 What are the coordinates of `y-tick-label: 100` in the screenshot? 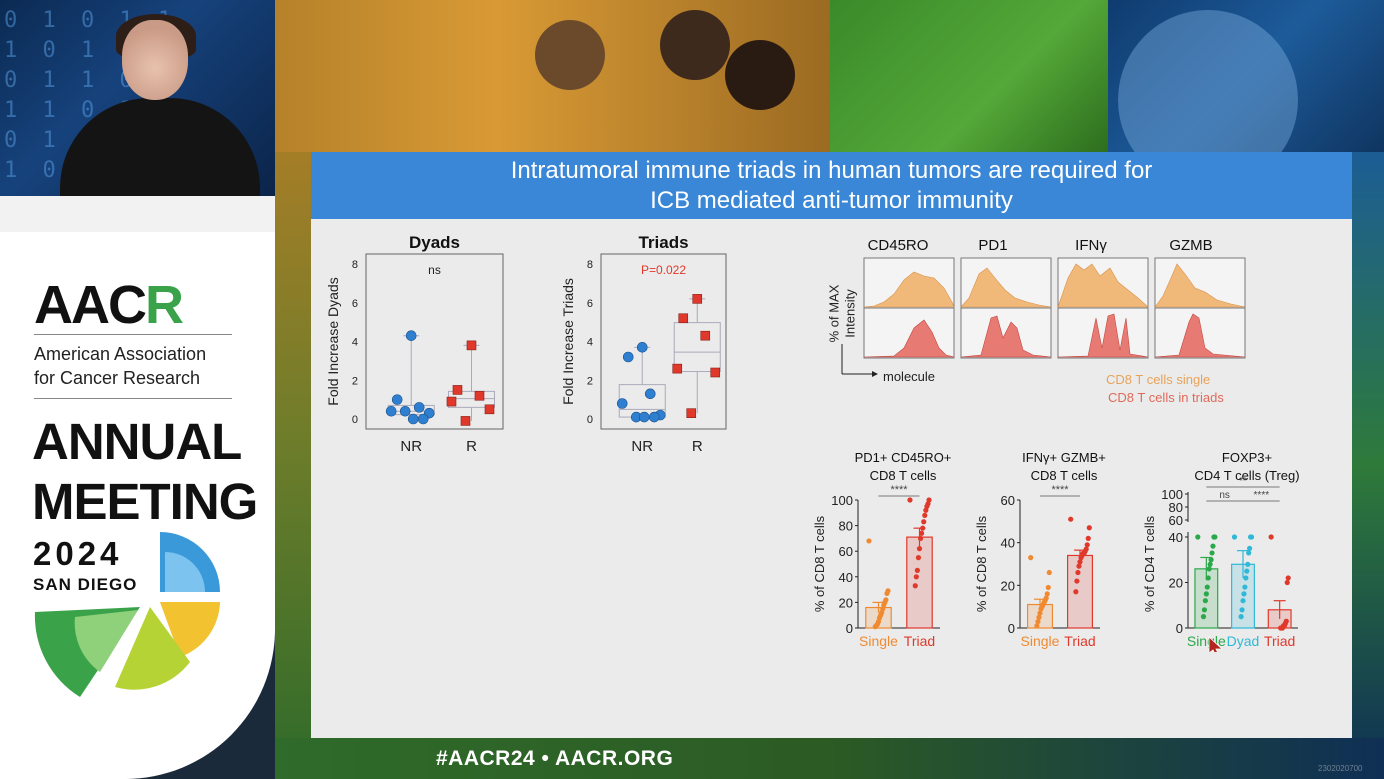 It's located at (1172, 494).